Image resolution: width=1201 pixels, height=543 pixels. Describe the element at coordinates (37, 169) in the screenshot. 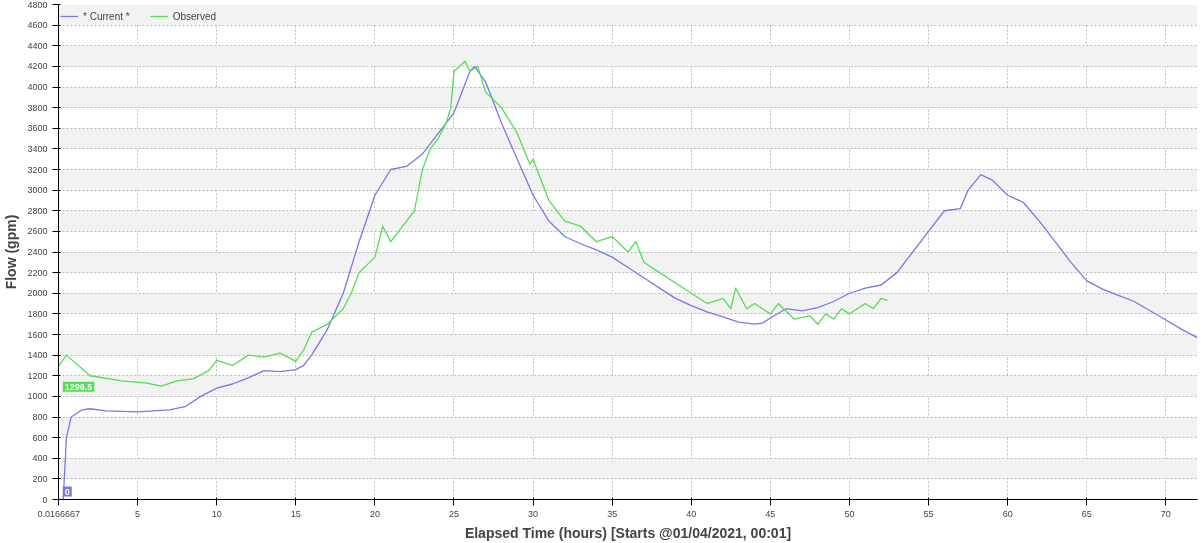

I see `y-tick-label: 3200` at that location.